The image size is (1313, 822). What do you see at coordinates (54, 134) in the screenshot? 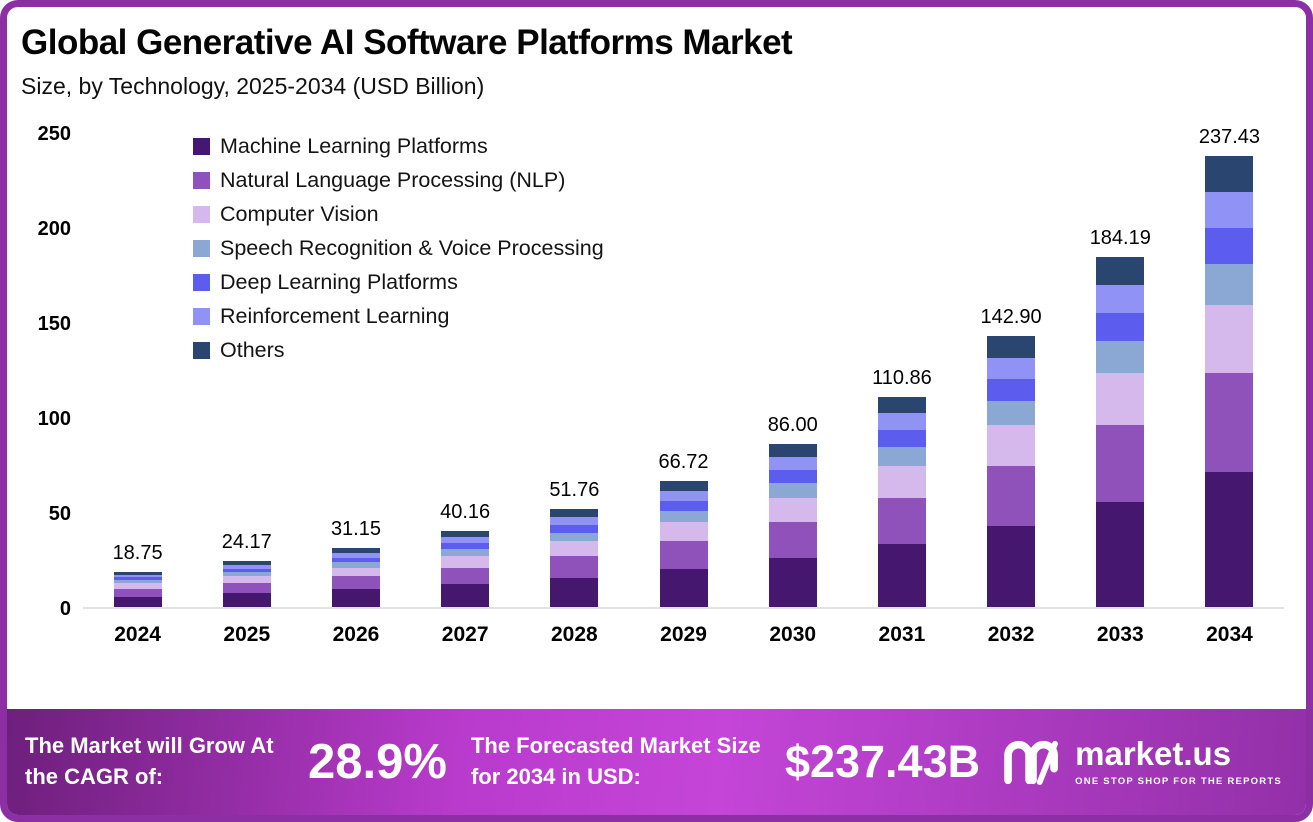
I see `y-tick-label: 250` at bounding box center [54, 134].